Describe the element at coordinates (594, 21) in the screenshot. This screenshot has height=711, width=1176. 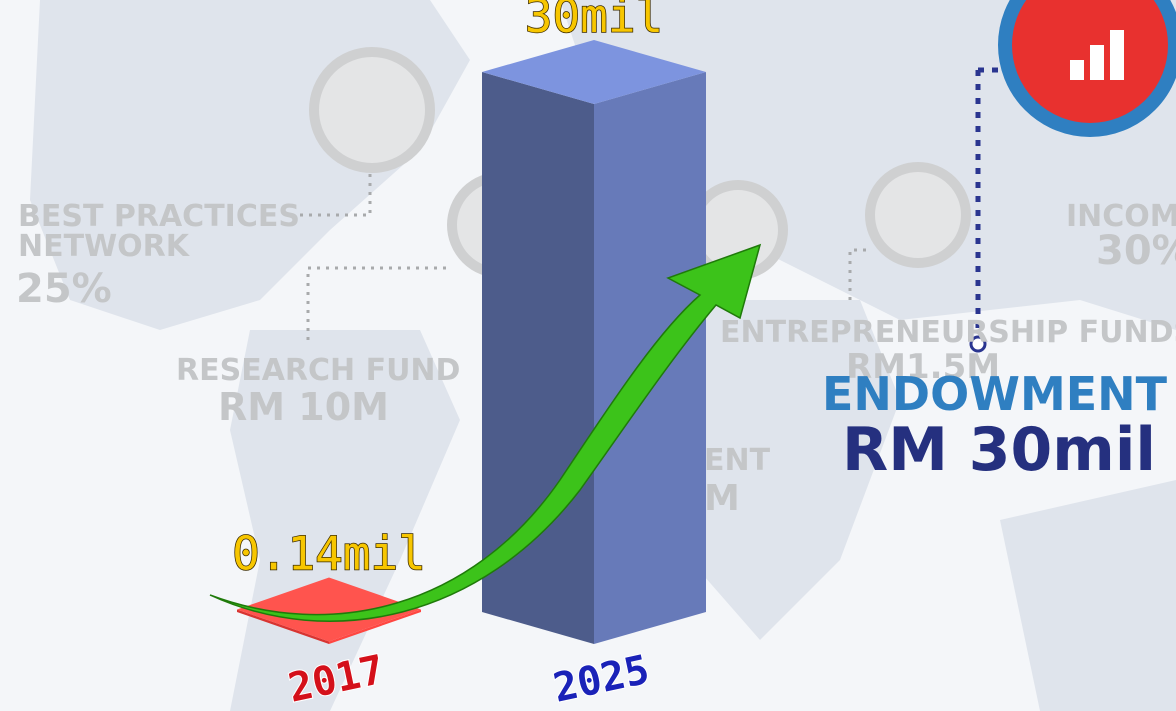
I see `value-label: 30mil` at that location.